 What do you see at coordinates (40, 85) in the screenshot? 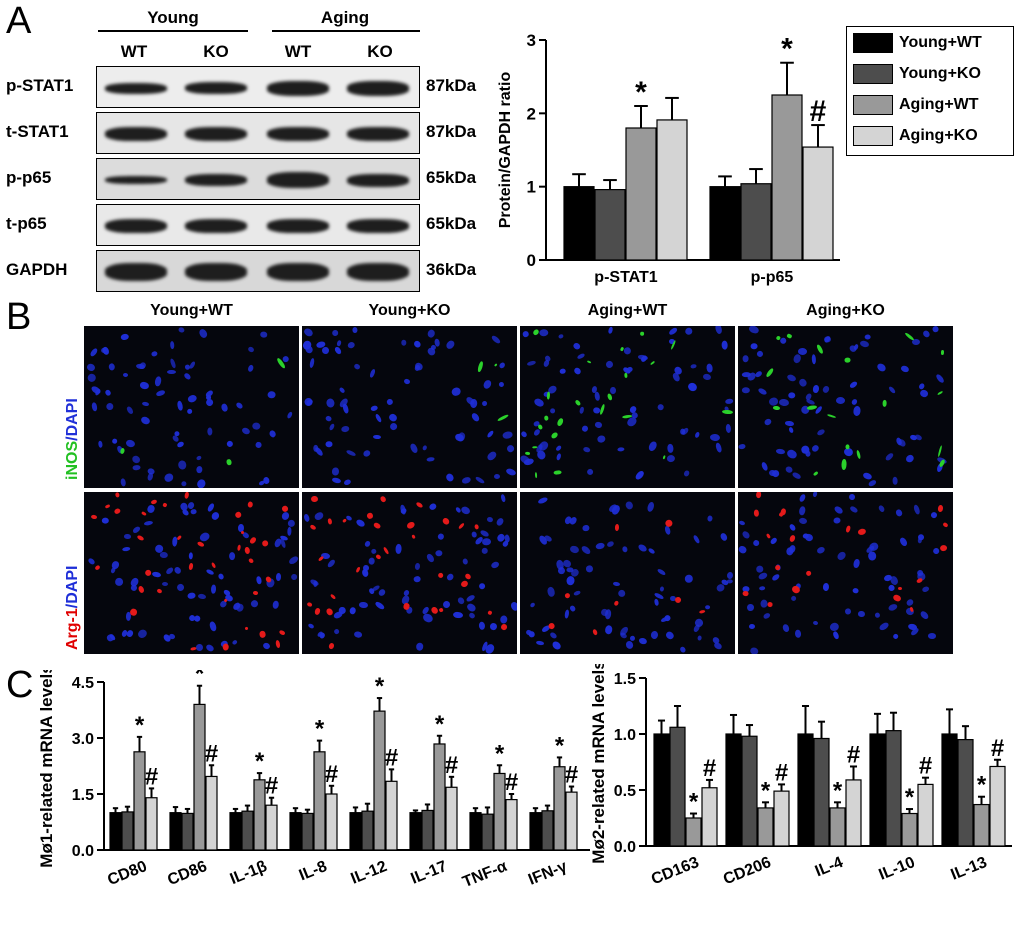
I see `blot-label: p-STAT1` at bounding box center [40, 85].